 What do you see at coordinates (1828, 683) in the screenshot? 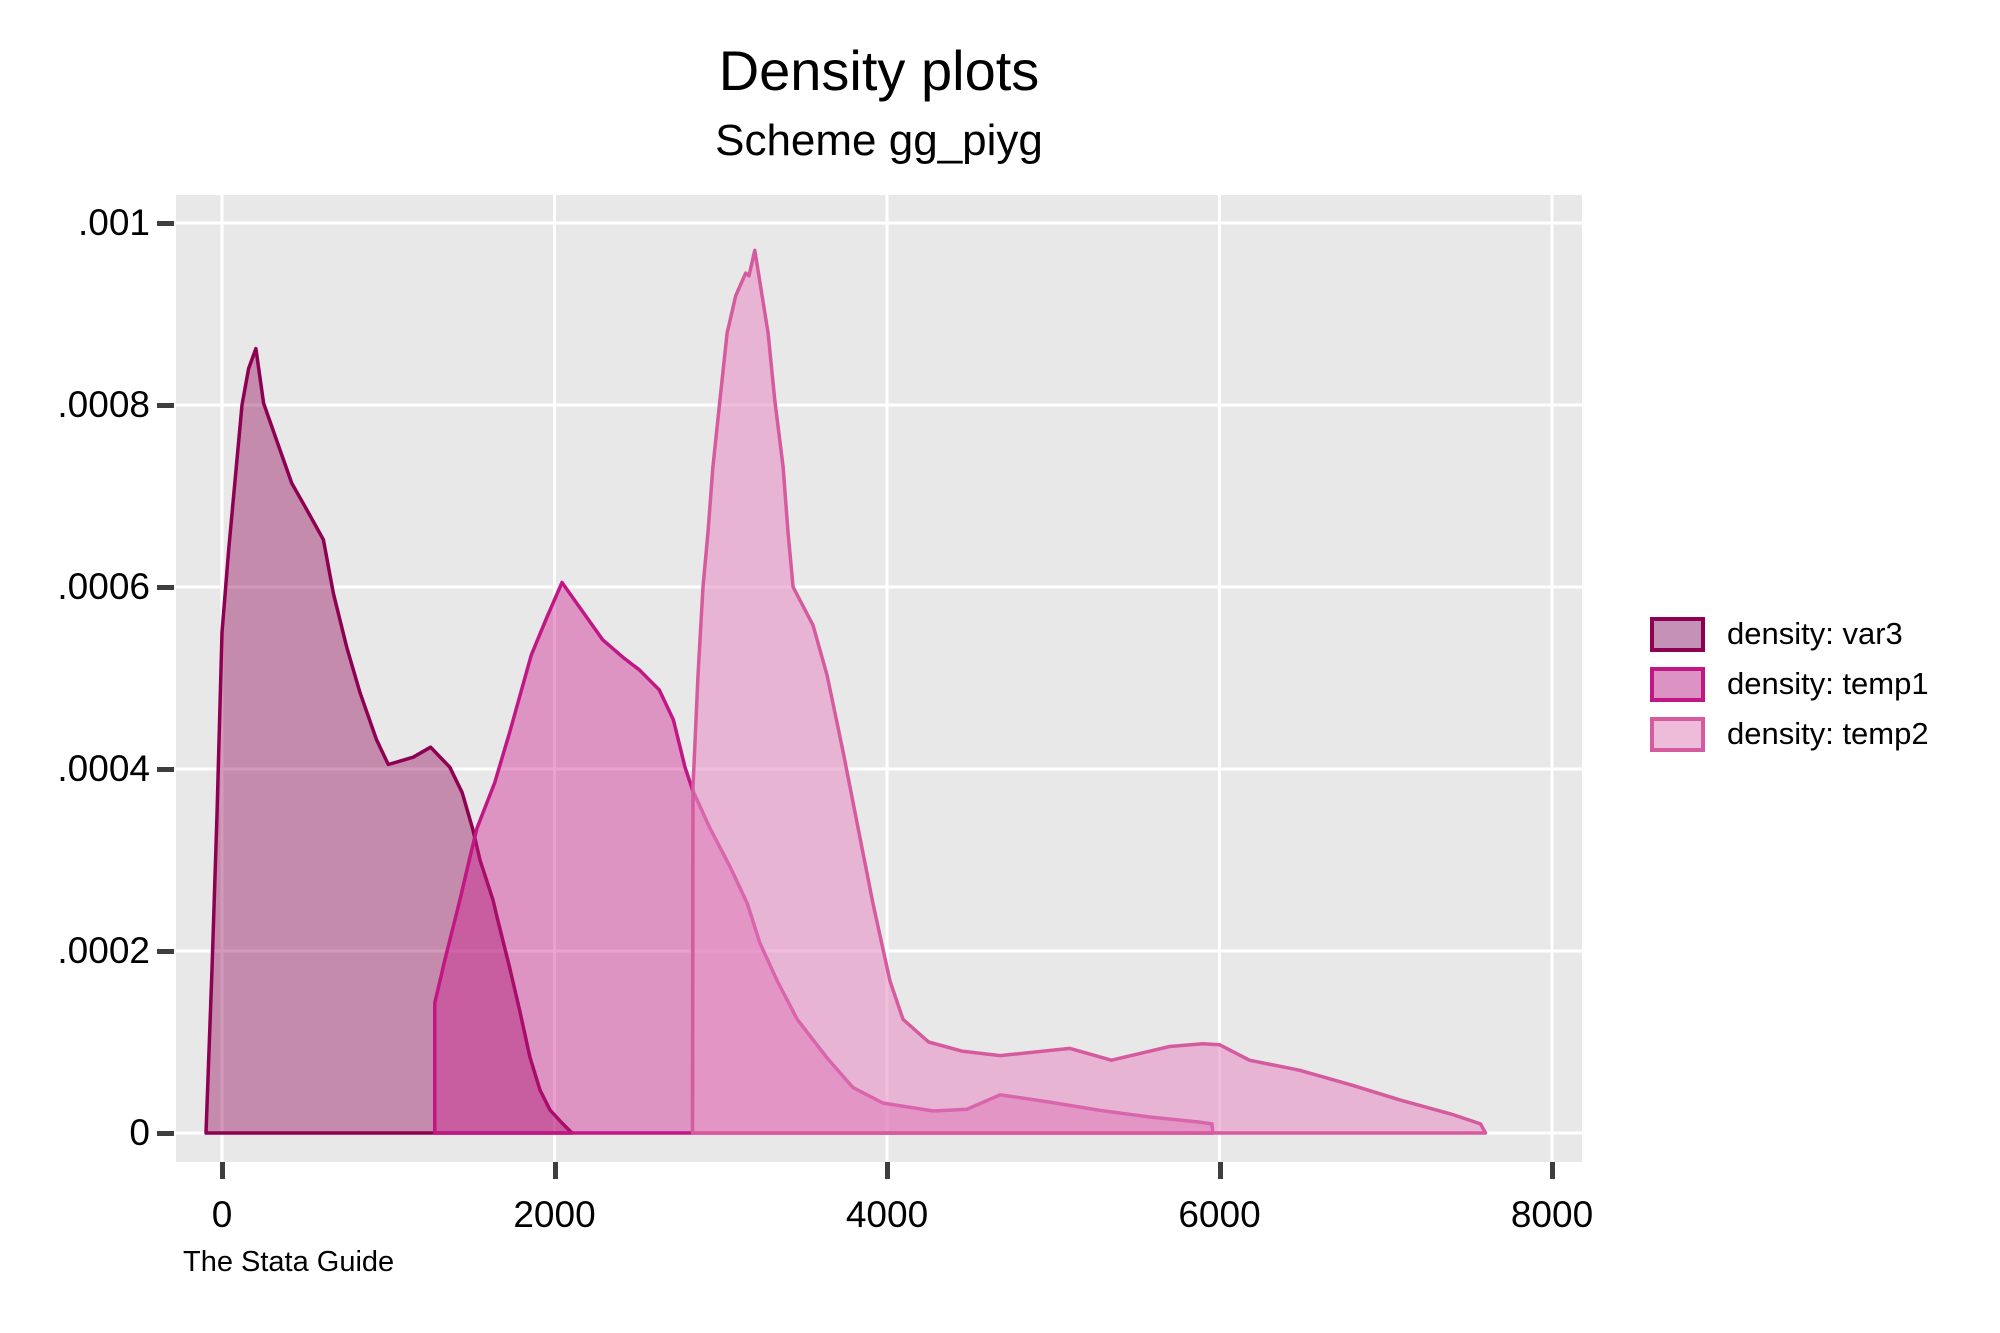
I see `legend-label-temp1: density: temp1` at bounding box center [1828, 683].